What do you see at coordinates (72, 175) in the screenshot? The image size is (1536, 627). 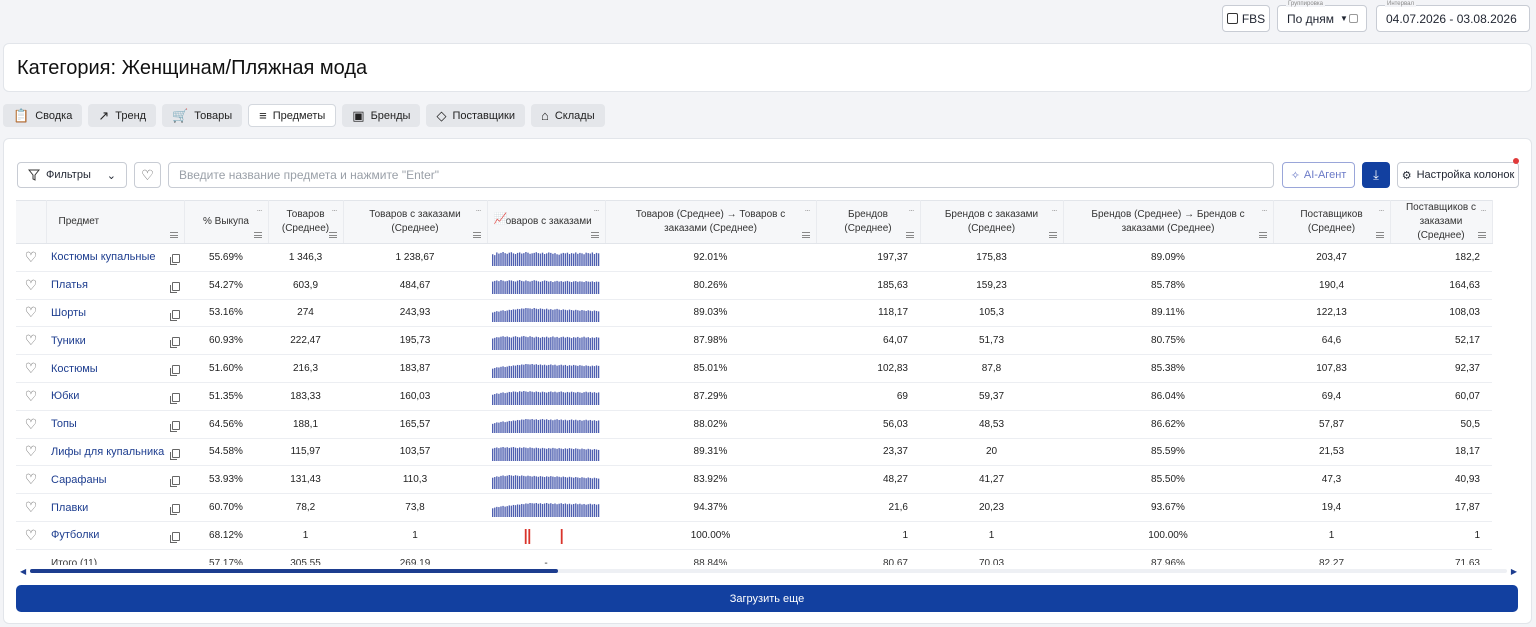 I see `filters-button: Фильтры ⌄` at bounding box center [72, 175].